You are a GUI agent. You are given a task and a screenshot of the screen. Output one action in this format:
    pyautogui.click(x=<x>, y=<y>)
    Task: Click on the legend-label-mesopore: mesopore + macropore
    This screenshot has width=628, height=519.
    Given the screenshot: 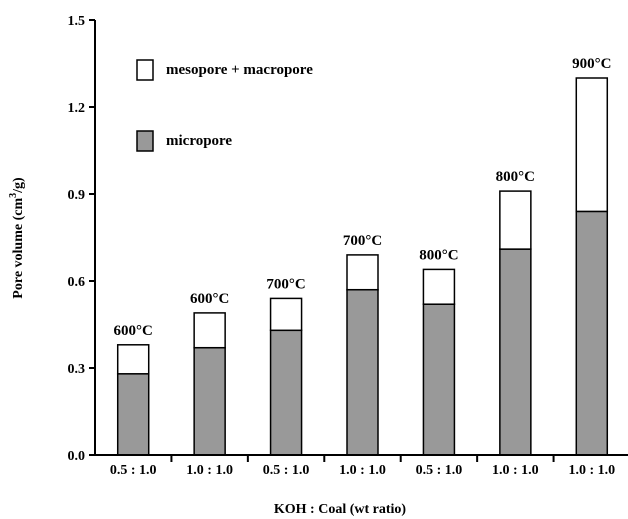 What is the action you would take?
    pyautogui.click(x=239, y=70)
    